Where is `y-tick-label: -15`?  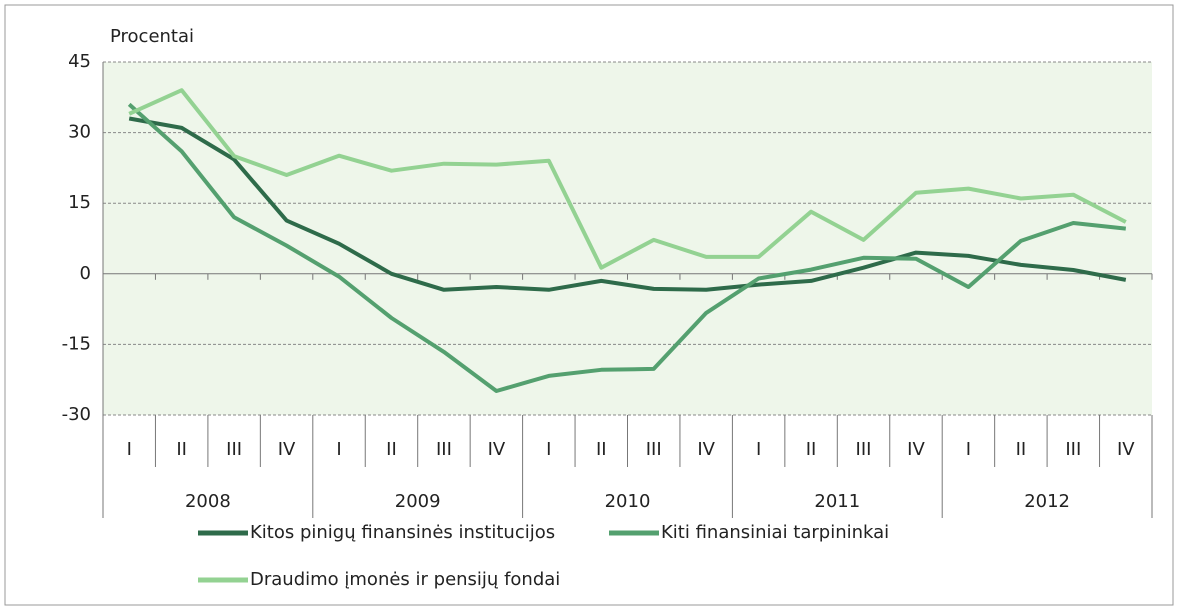 y-tick-label: -15 is located at coordinates (76, 343).